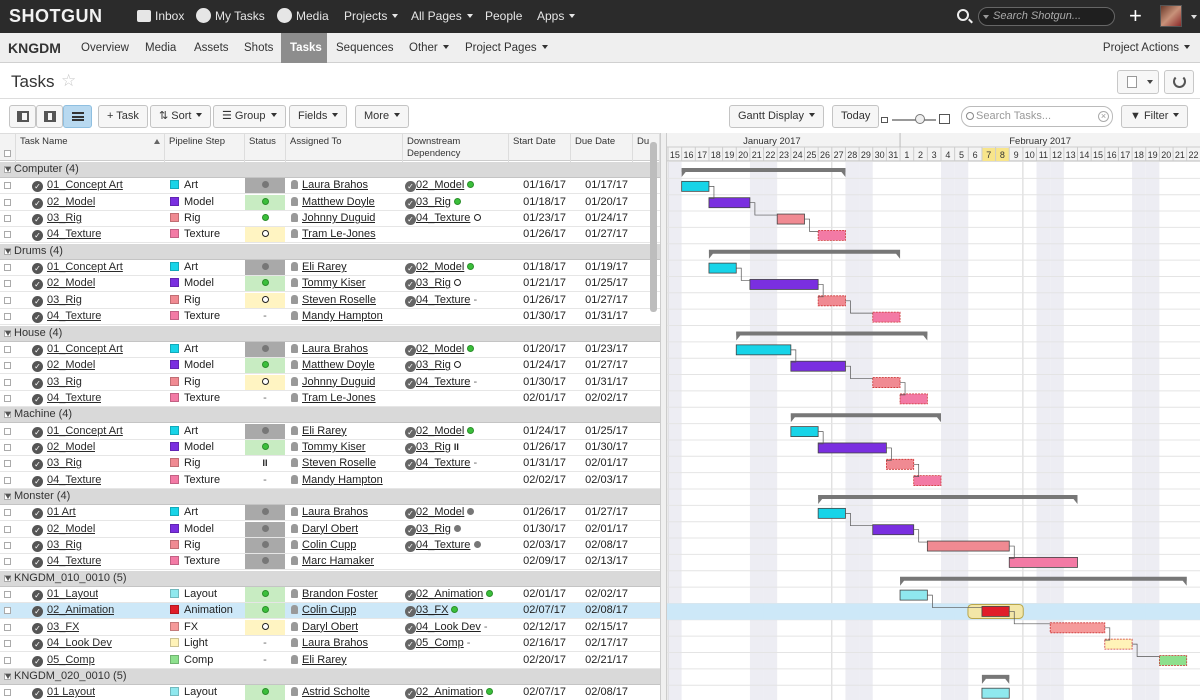 The width and height of the screenshot is (1200, 700). Describe the element at coordinates (64, 463) in the screenshot. I see `task-name-link: 03_Rig` at that location.